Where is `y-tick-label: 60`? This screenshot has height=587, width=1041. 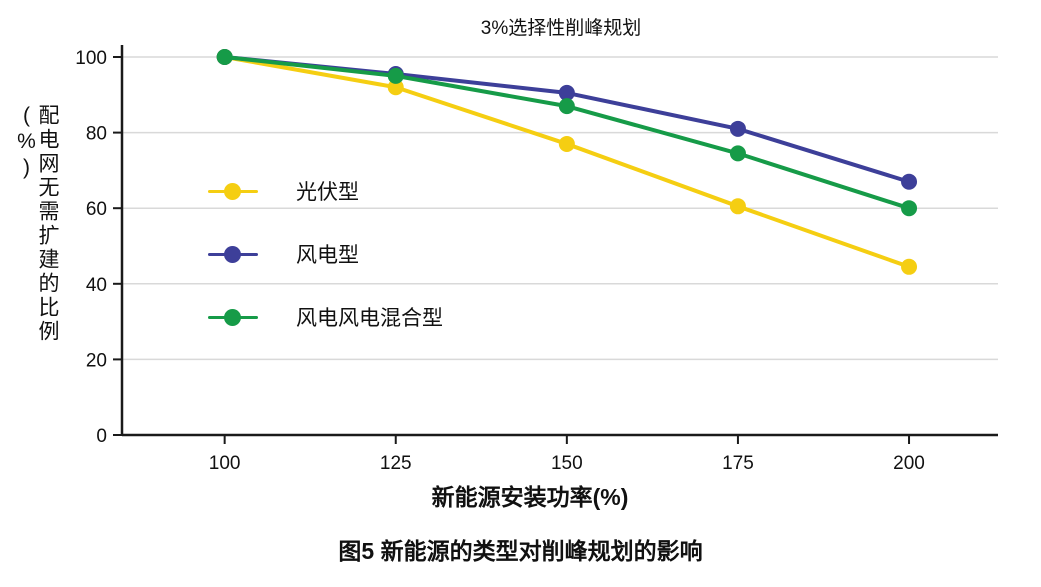 y-tick-label: 60 is located at coordinates (96, 209).